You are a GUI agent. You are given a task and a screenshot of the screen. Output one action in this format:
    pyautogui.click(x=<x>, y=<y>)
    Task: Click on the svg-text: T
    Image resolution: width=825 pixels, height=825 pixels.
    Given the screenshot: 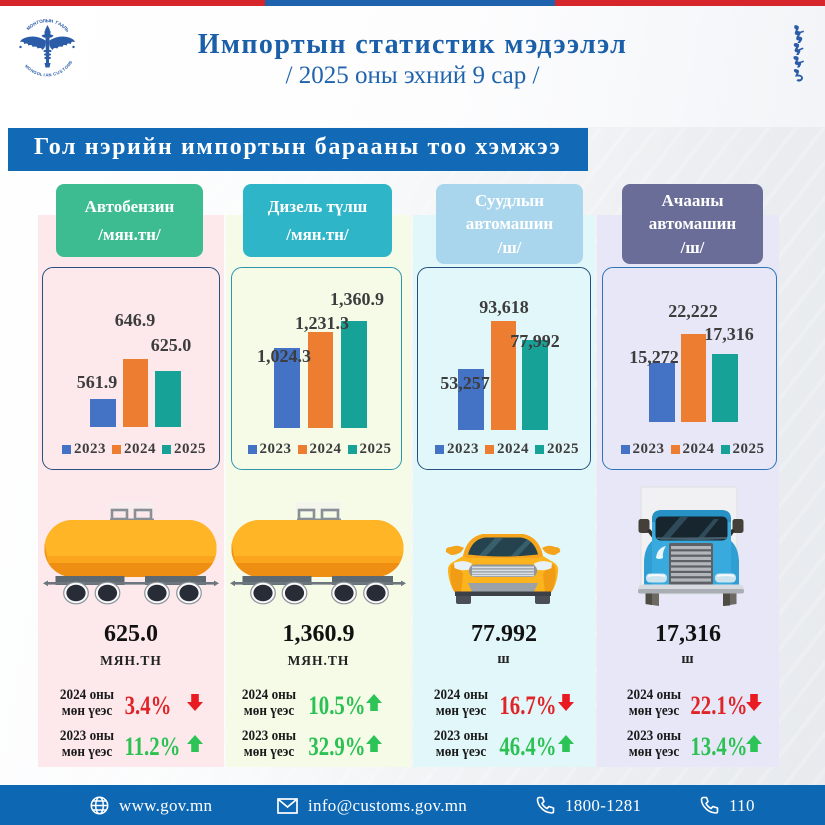 What is the action you would take?
    pyautogui.click(x=63, y=69)
    